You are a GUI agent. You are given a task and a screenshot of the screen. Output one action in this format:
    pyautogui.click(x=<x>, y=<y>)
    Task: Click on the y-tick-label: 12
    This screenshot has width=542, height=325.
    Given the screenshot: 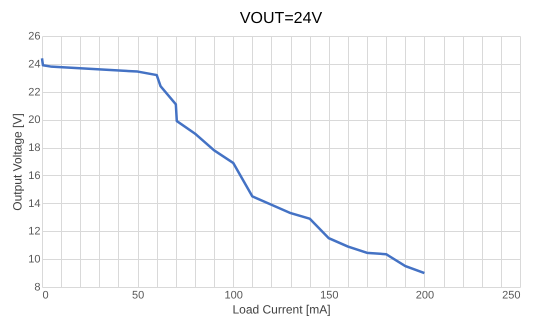 What is the action you would take?
    pyautogui.click(x=34, y=232)
    